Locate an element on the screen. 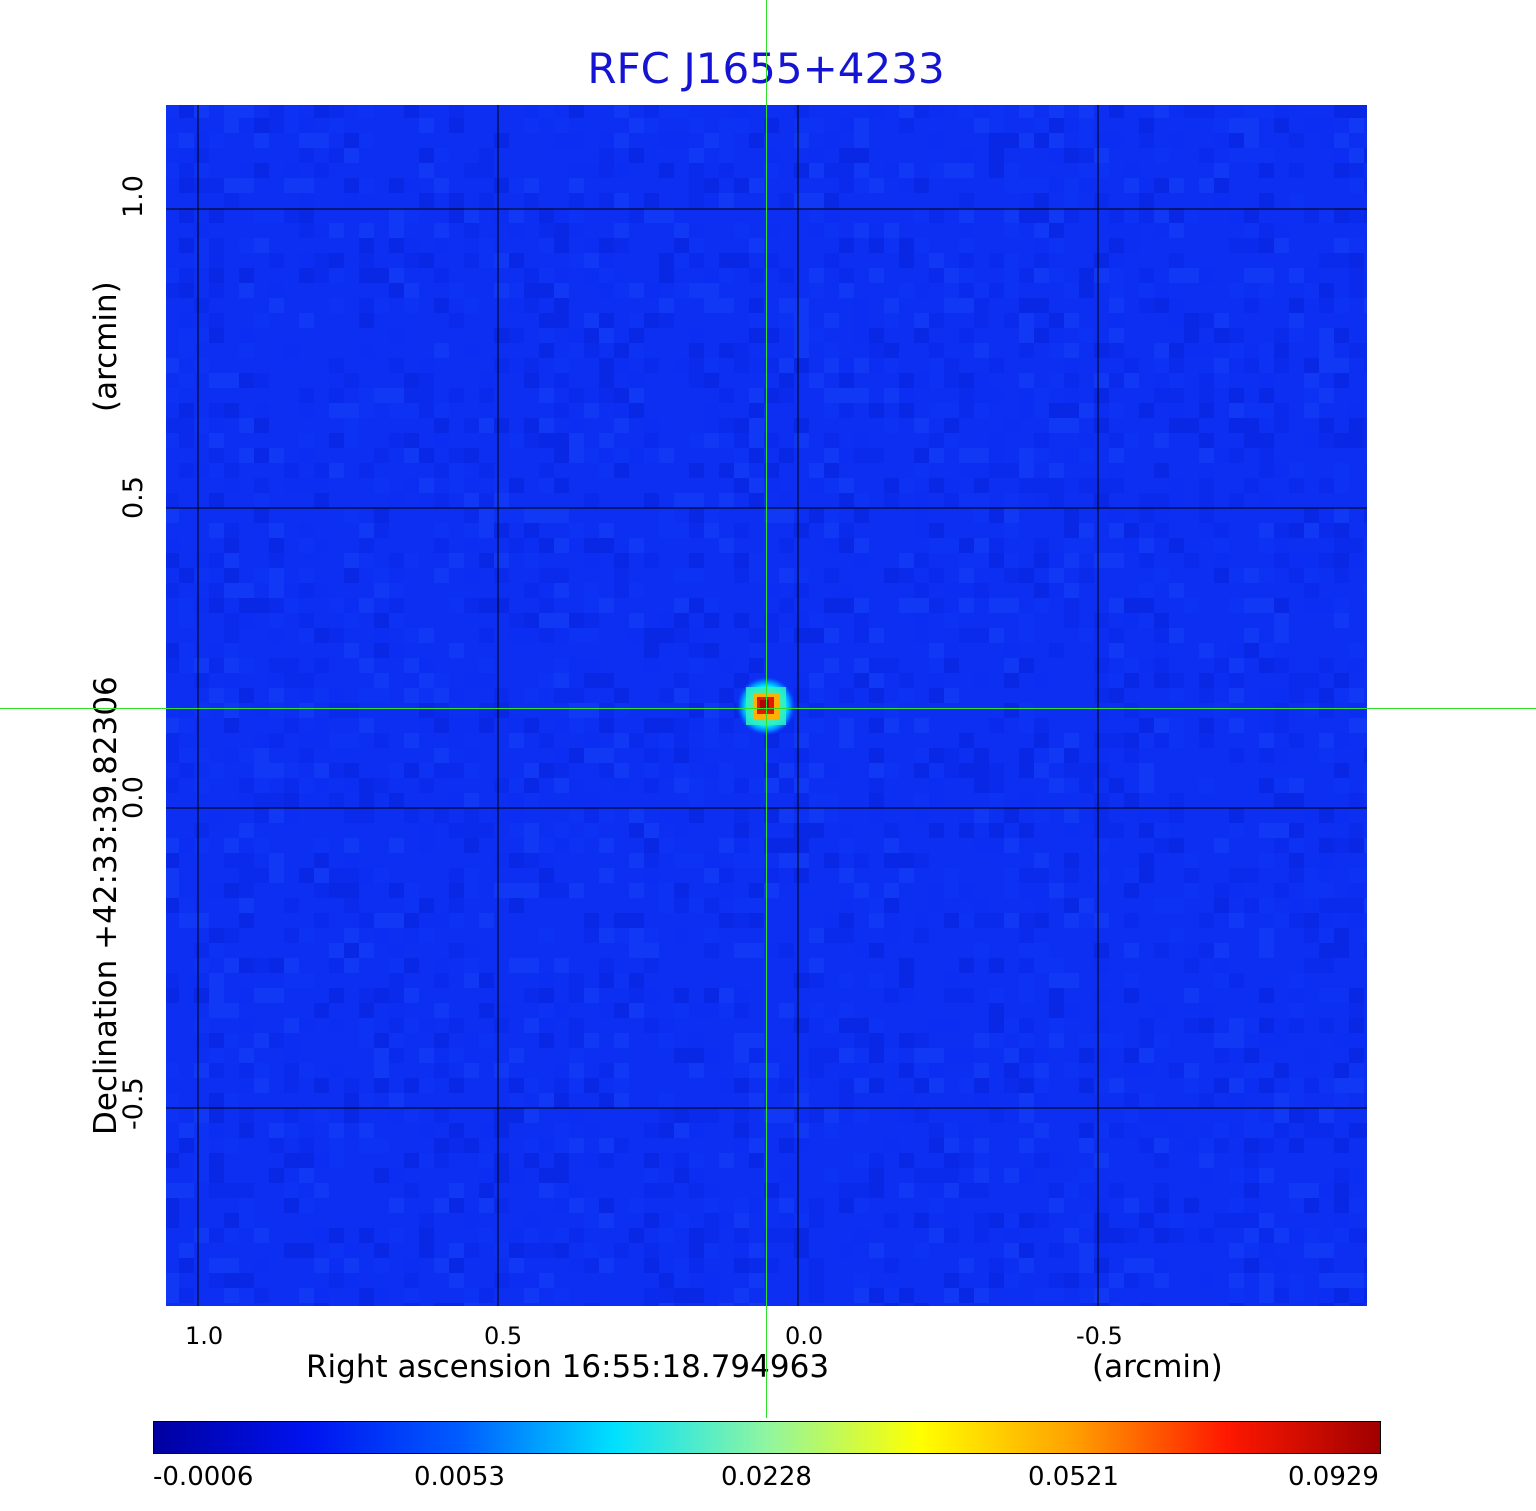  colorbar-tick-0: -0.0006 is located at coordinates (203, 1477).